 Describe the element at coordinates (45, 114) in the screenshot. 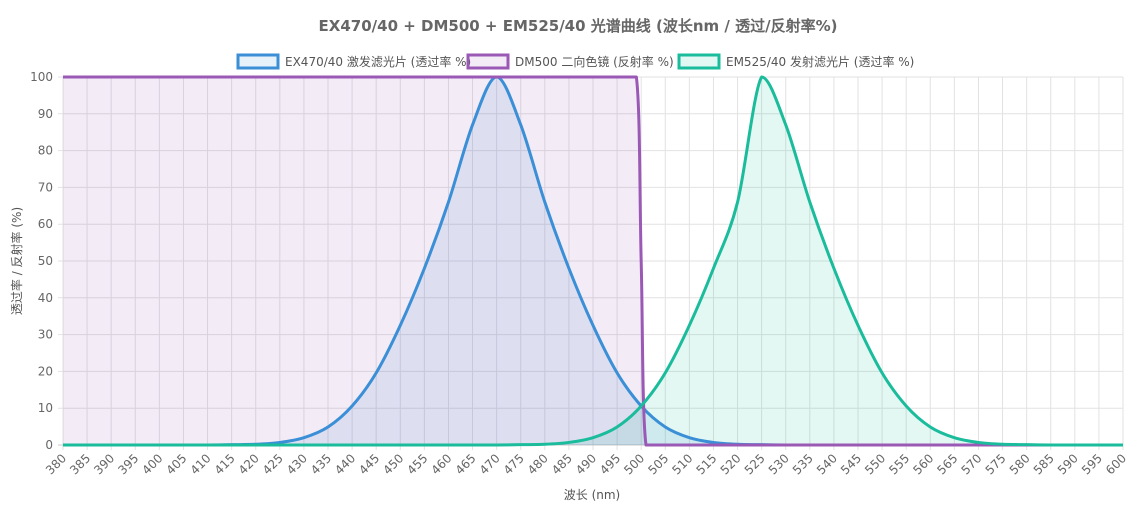

I see `y-tick-label: 90` at that location.